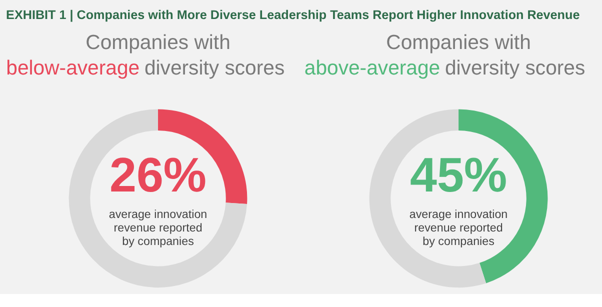 This screenshot has height=307, width=602. I want to click on data-label: 45%, so click(459, 175).